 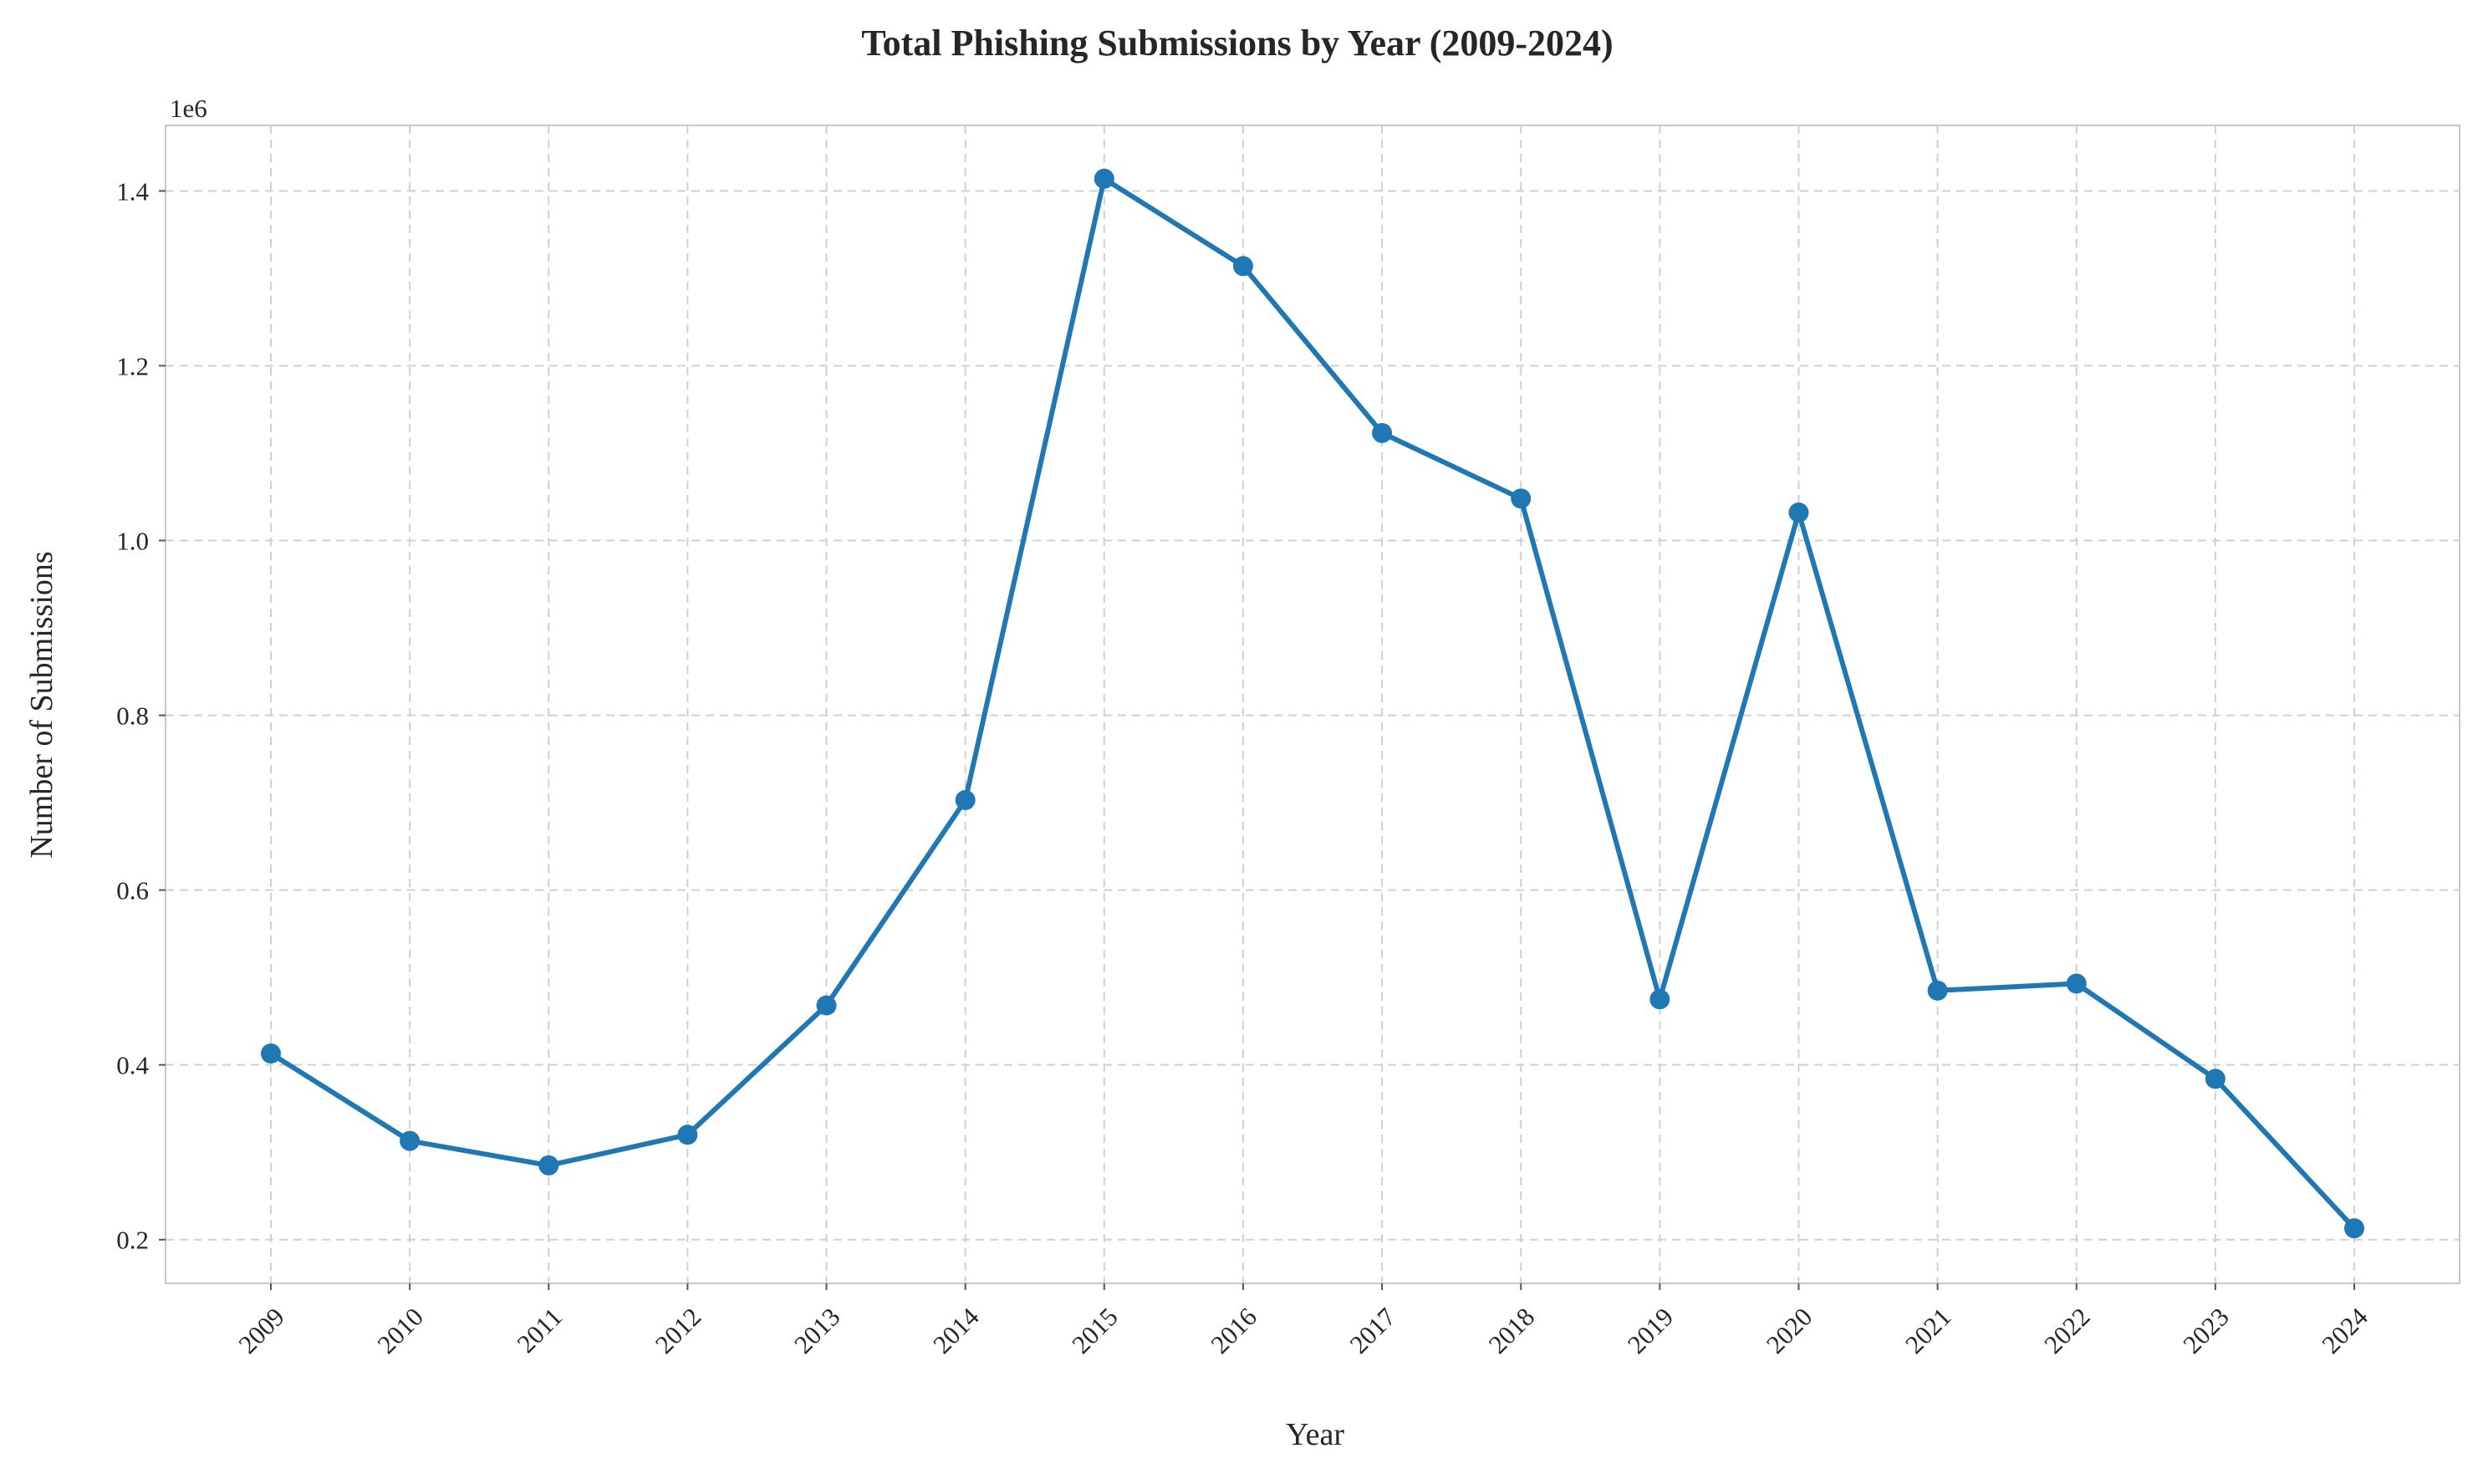 What do you see at coordinates (132, 365) in the screenshot?
I see `y-tick-label: 1.2` at bounding box center [132, 365].